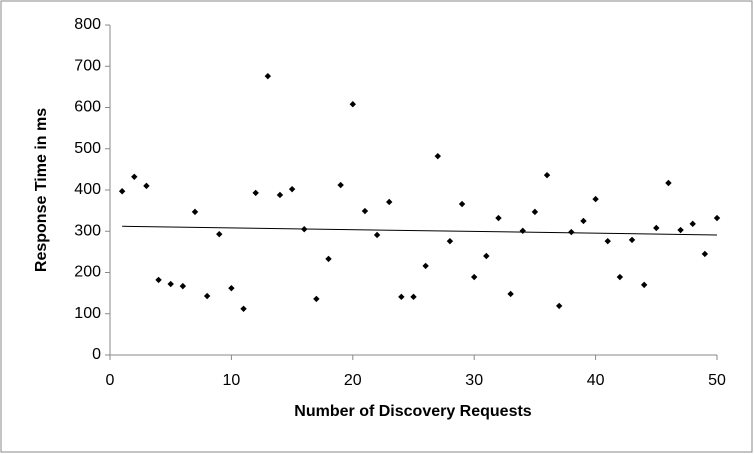 Image resolution: width=754 pixels, height=454 pixels. I want to click on x-tick-label: 40, so click(596, 380).